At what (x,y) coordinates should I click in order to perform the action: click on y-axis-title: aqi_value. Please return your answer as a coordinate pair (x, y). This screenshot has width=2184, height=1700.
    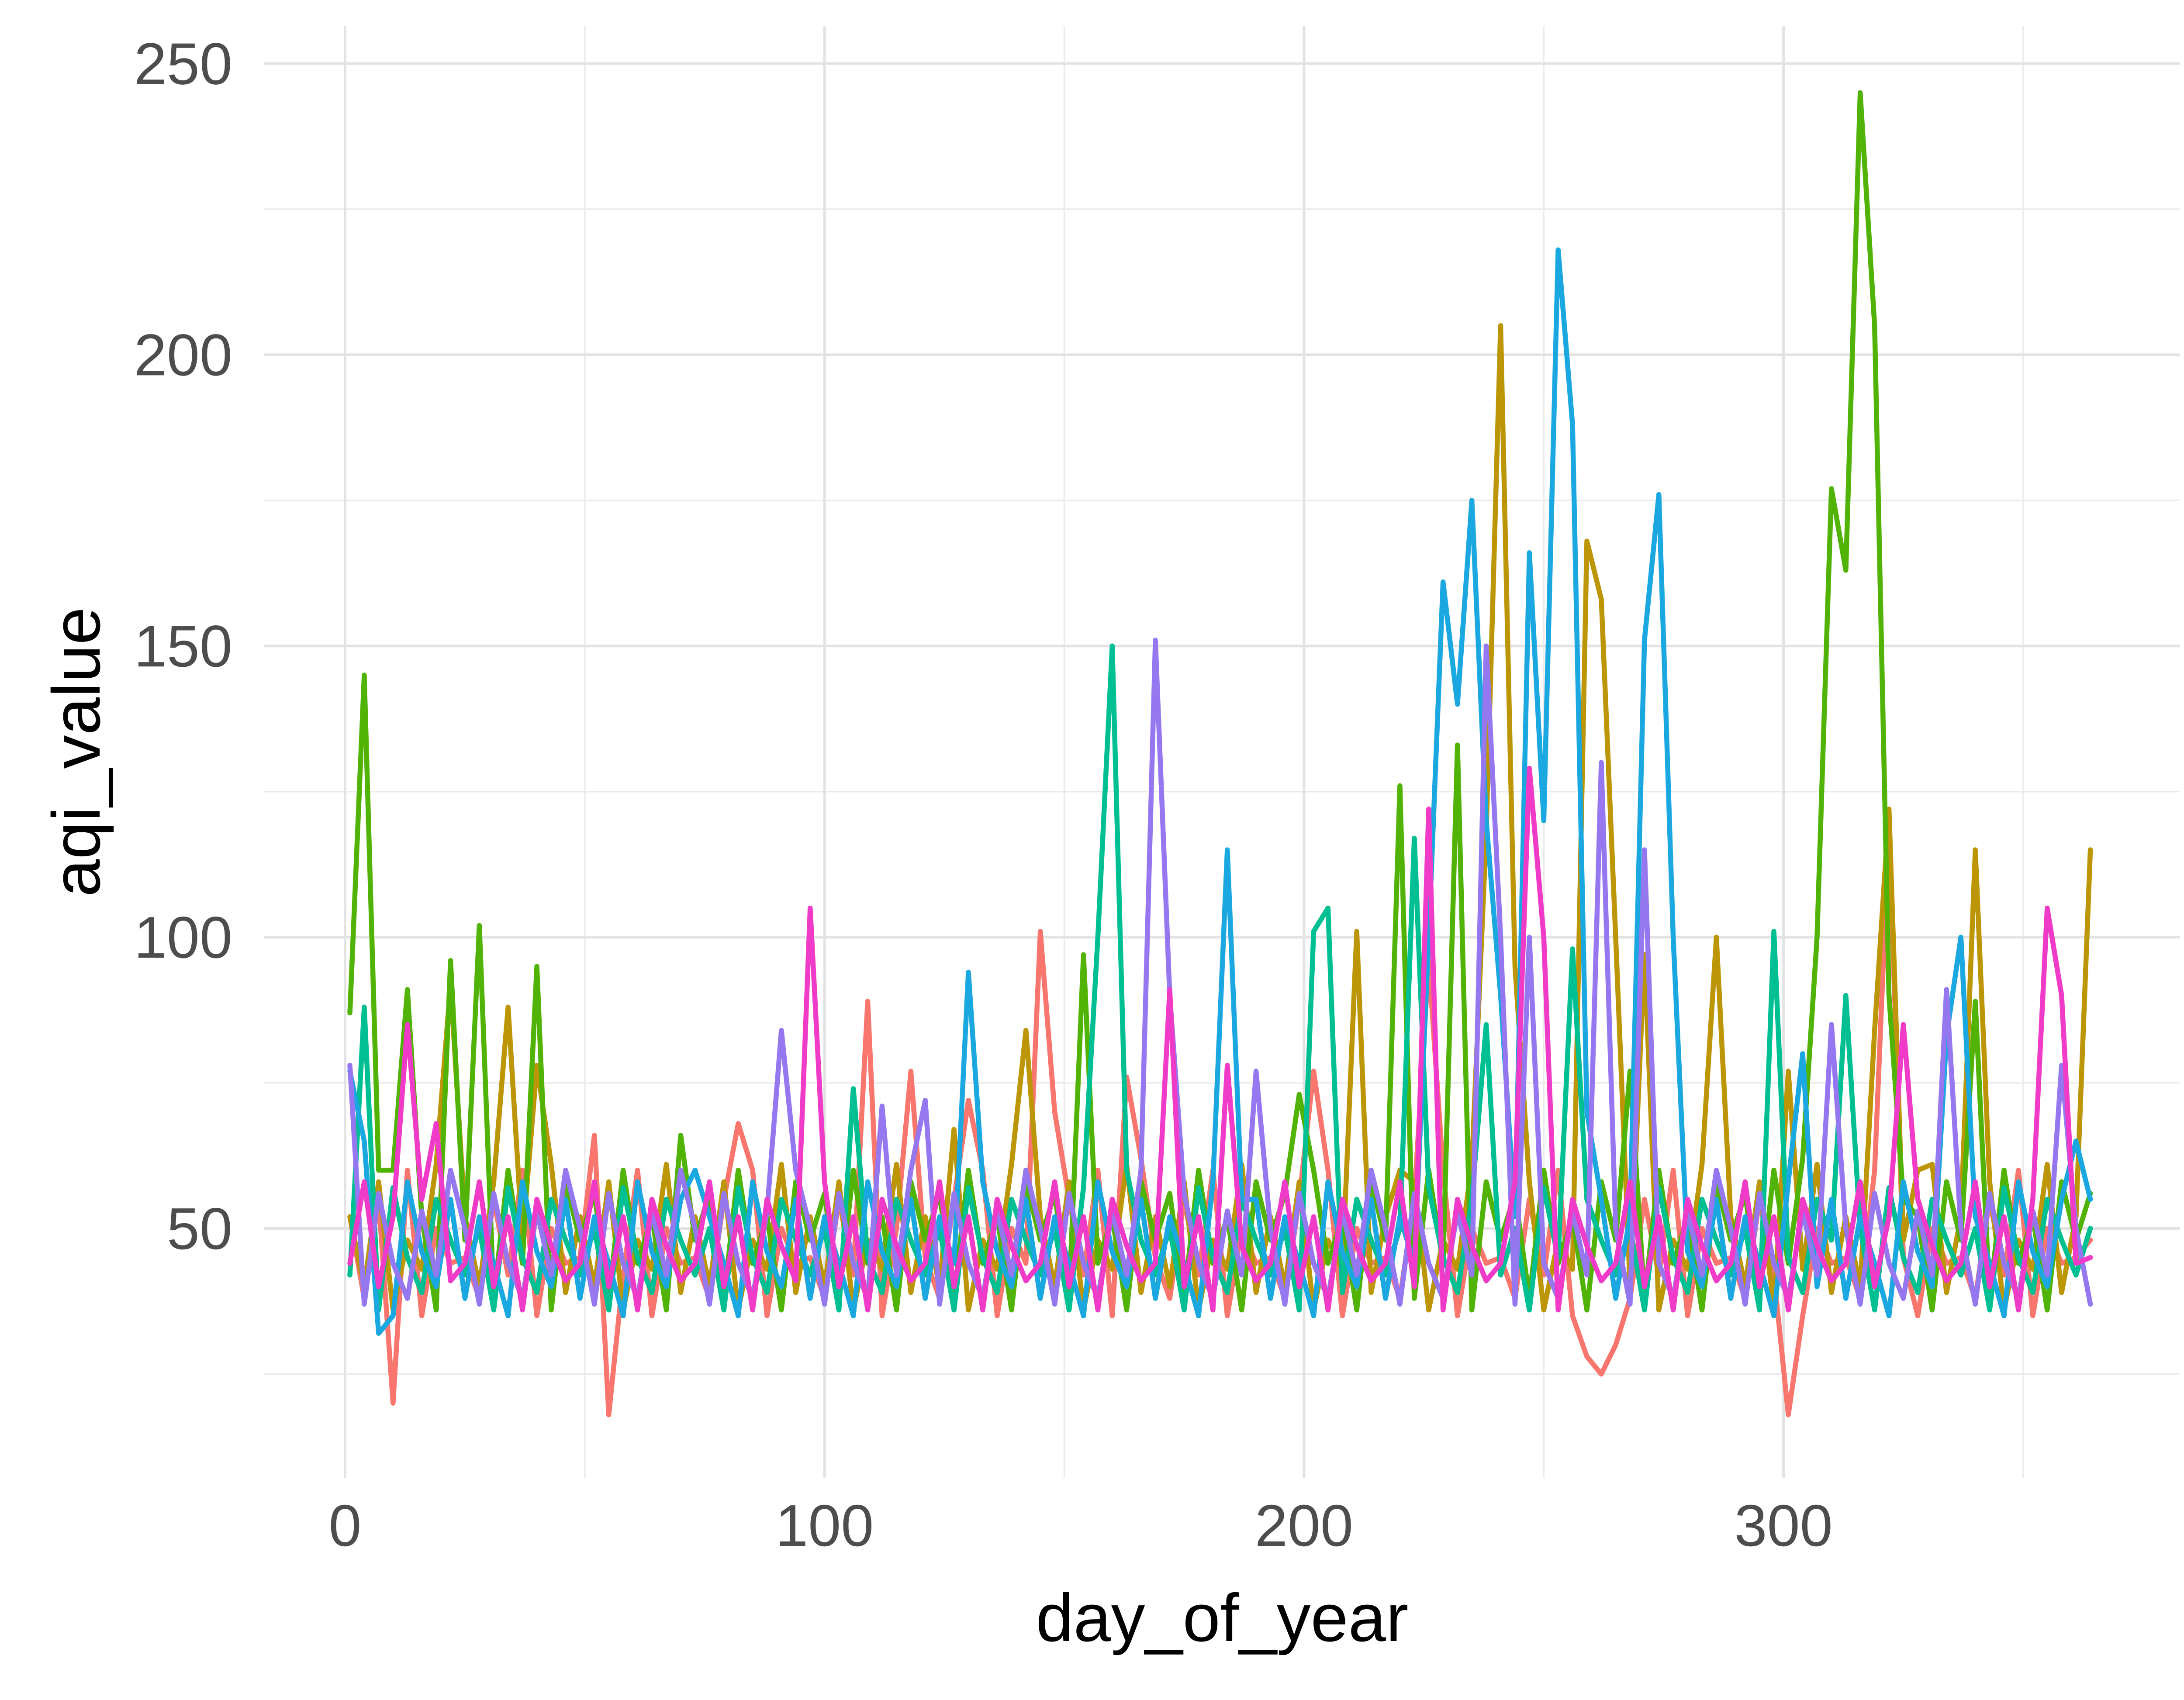
    Looking at the image, I should click on (76, 752).